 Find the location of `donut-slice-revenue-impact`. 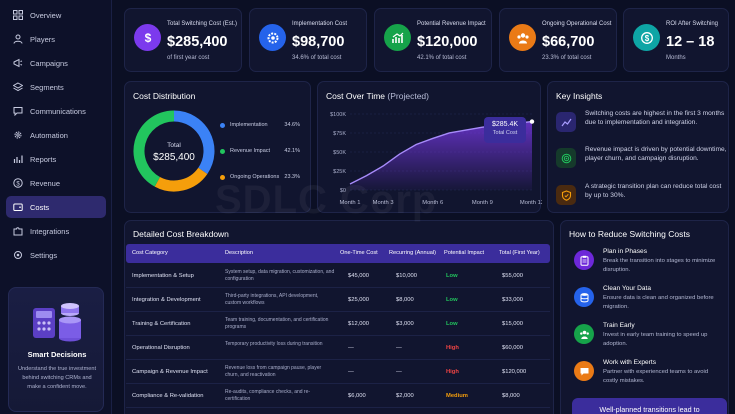

donut-slice-revenue-impact is located at coordinates (154, 148).